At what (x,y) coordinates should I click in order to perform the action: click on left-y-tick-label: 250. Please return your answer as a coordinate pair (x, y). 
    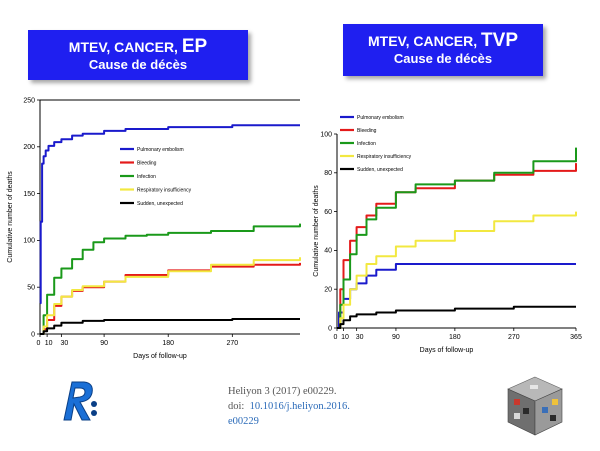
    Looking at the image, I should click on (29, 100).